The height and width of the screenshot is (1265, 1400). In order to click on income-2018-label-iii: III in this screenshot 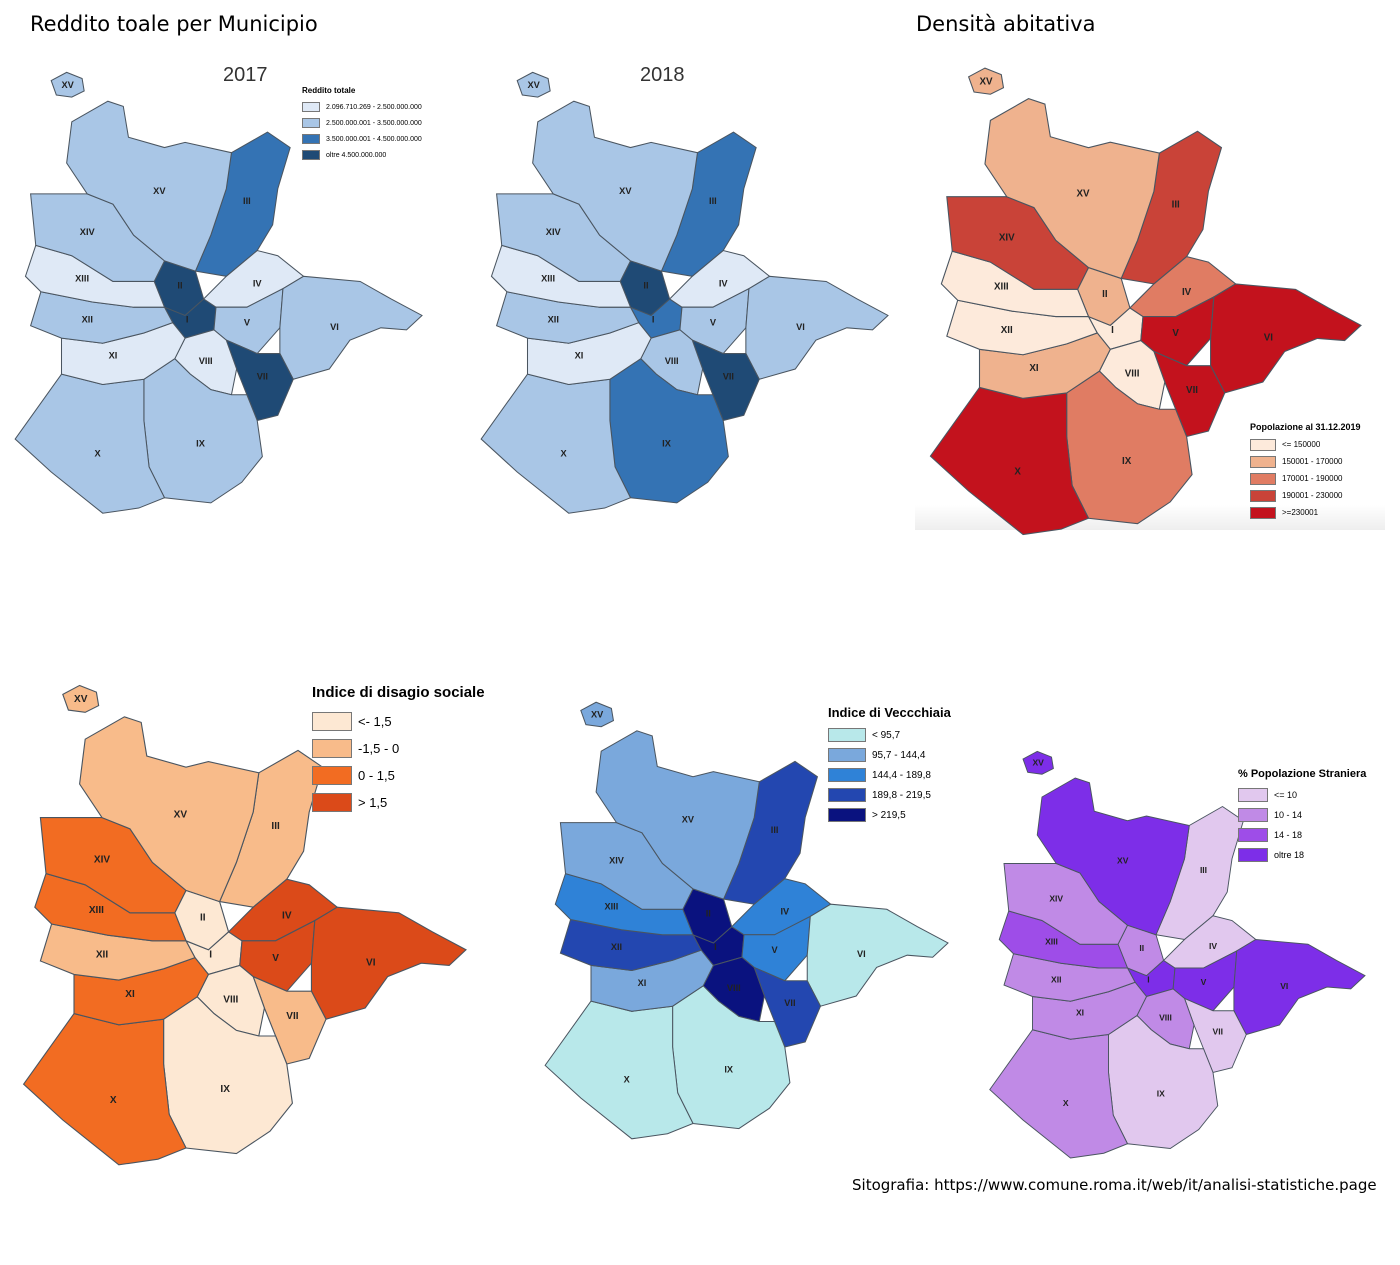, I will do `click(713, 201)`.